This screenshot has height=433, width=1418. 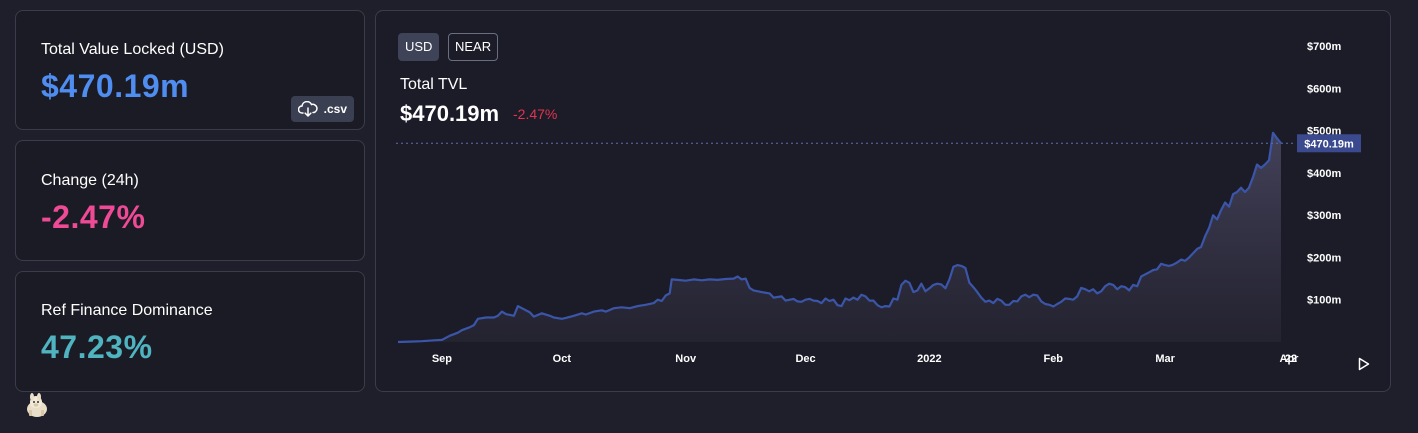 What do you see at coordinates (190, 331) in the screenshot?
I see `dominance-card: Ref Finance Dominance 47.23%` at bounding box center [190, 331].